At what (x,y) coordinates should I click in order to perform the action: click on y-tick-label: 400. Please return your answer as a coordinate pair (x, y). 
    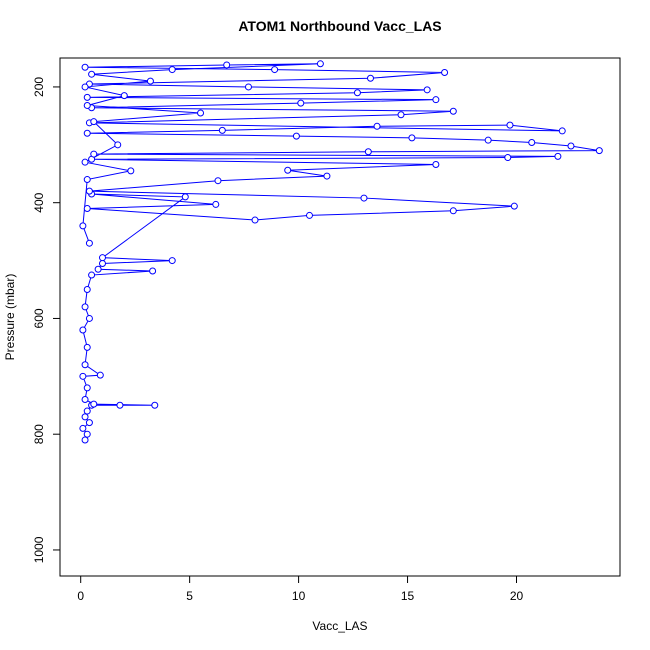
    Looking at the image, I should click on (39, 202).